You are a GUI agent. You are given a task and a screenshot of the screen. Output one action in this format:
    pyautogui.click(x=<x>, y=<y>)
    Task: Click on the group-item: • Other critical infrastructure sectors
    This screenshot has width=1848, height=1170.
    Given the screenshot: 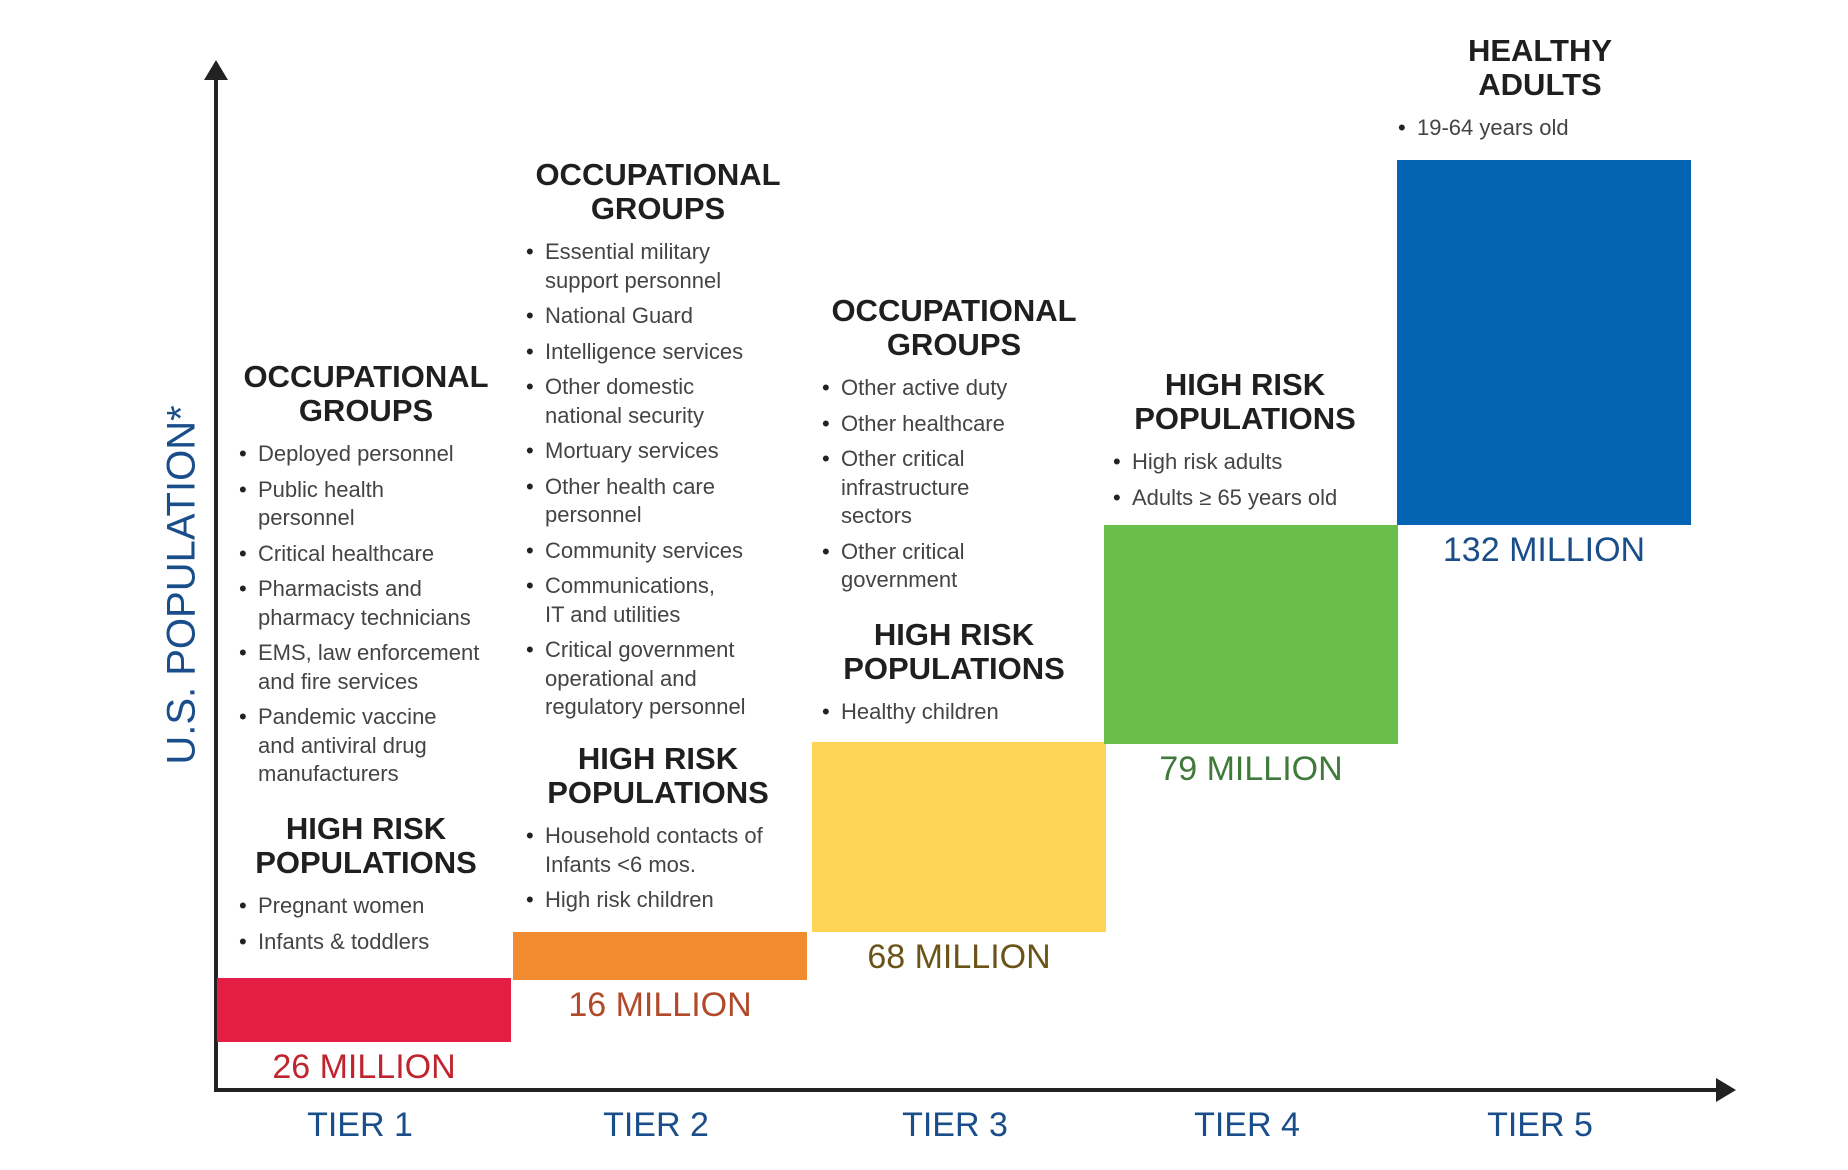 What is the action you would take?
    pyautogui.click(x=954, y=488)
    